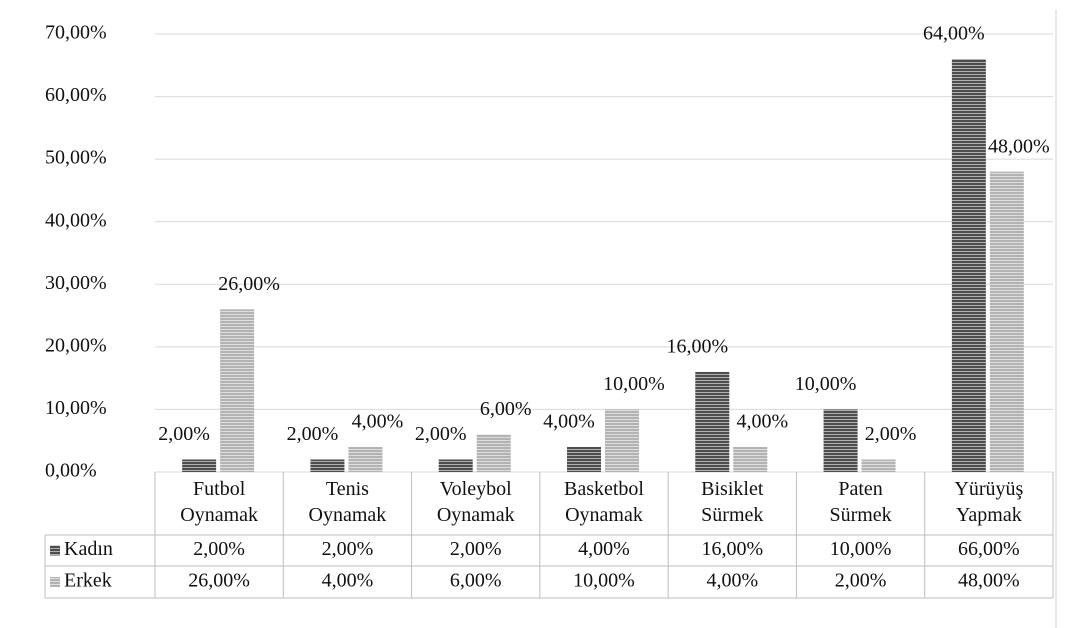 Image resolution: width=1077 pixels, height=628 pixels. Describe the element at coordinates (249, 284) in the screenshot. I see `data-label: 26,00%` at that location.